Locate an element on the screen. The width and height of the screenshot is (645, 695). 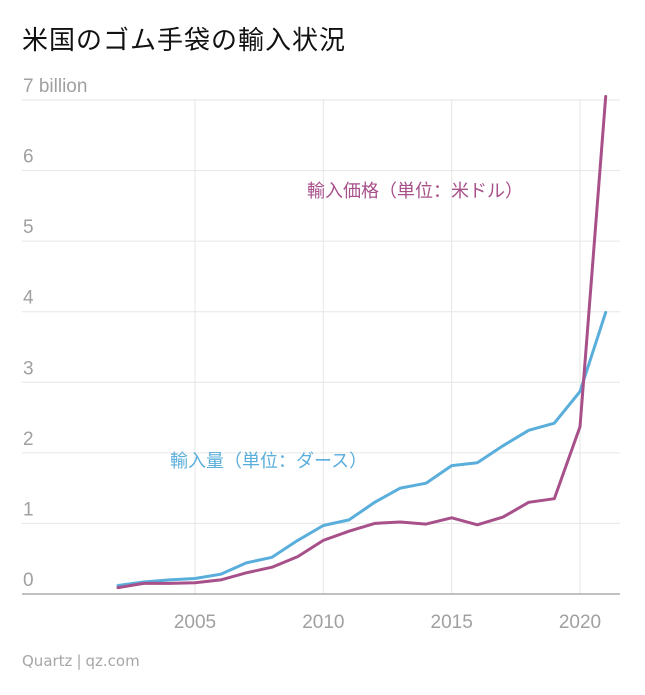
brand-name: Quartz is located at coordinates (47, 661).